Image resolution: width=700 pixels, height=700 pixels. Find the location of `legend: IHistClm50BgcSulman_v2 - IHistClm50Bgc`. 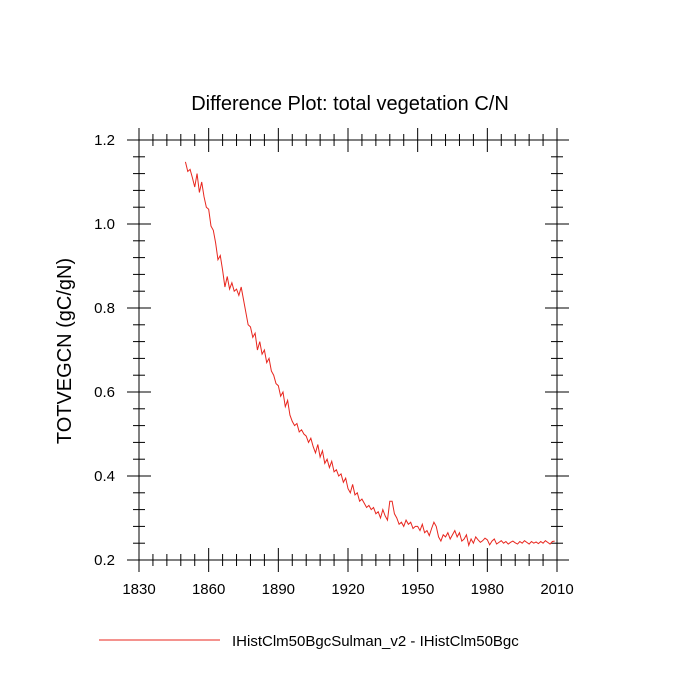

legend: IHistClm50BgcSulman_v2 - IHistClm50Bgc is located at coordinates (309, 641).